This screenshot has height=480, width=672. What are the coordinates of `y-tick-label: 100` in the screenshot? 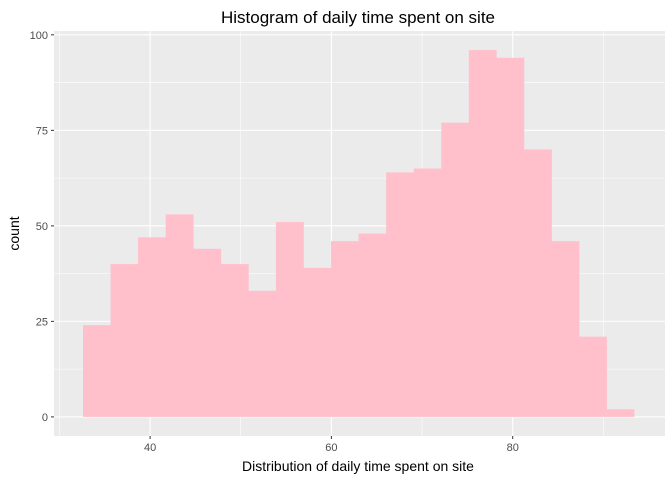 It's located at (39, 36).